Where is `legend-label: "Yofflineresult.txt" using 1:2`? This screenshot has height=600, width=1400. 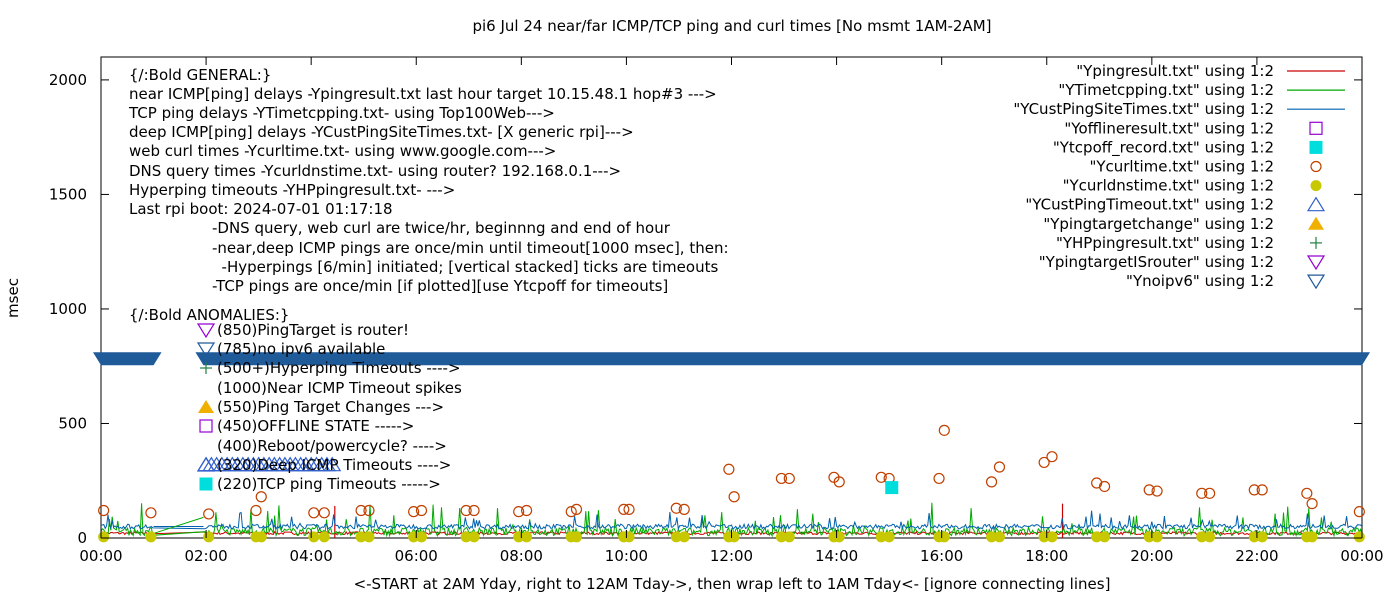
legend-label: "Yofflineresult.txt" using 1:2 is located at coordinates (1169, 128).